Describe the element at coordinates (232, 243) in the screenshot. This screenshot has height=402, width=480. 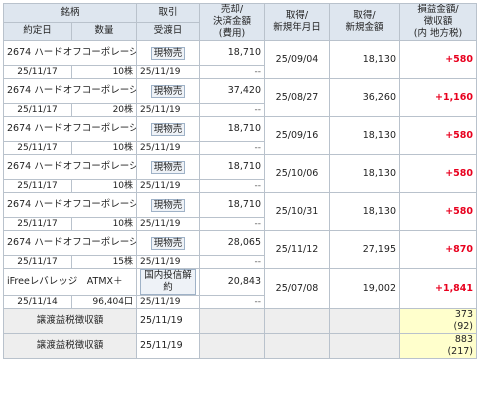
I see `sale-amount: 28,065` at that location.